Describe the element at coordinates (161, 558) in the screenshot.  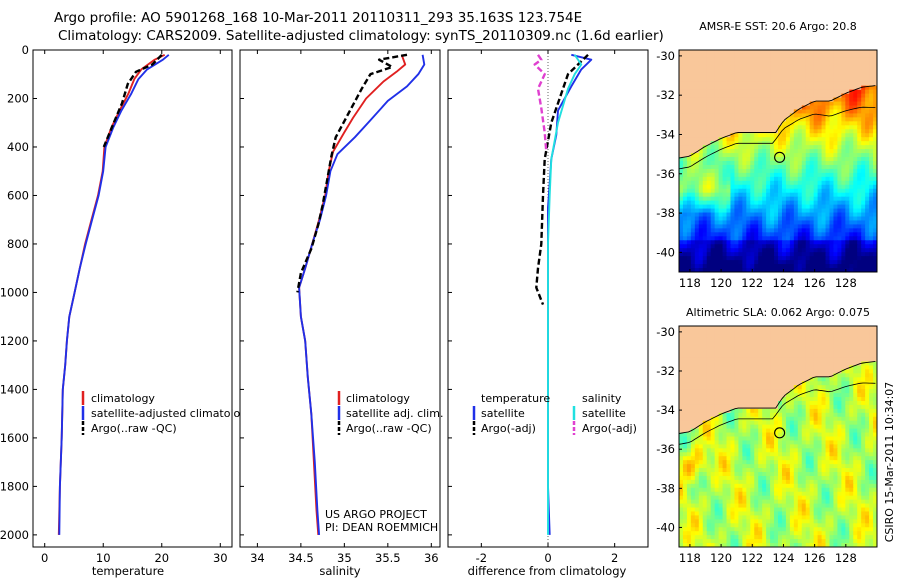
I see `temperature-xtick-label: 20` at that location.